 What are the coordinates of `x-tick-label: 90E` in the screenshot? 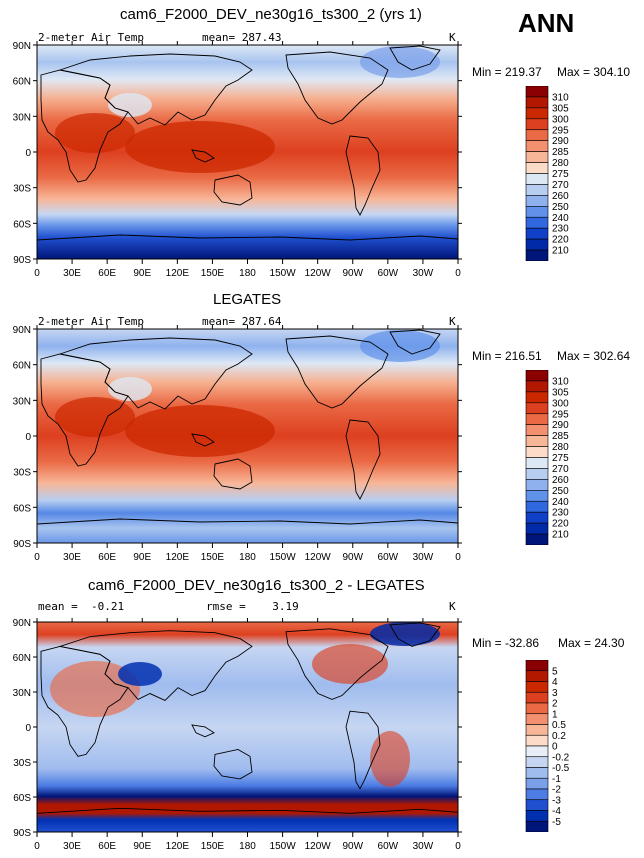 It's located at (142, 557).